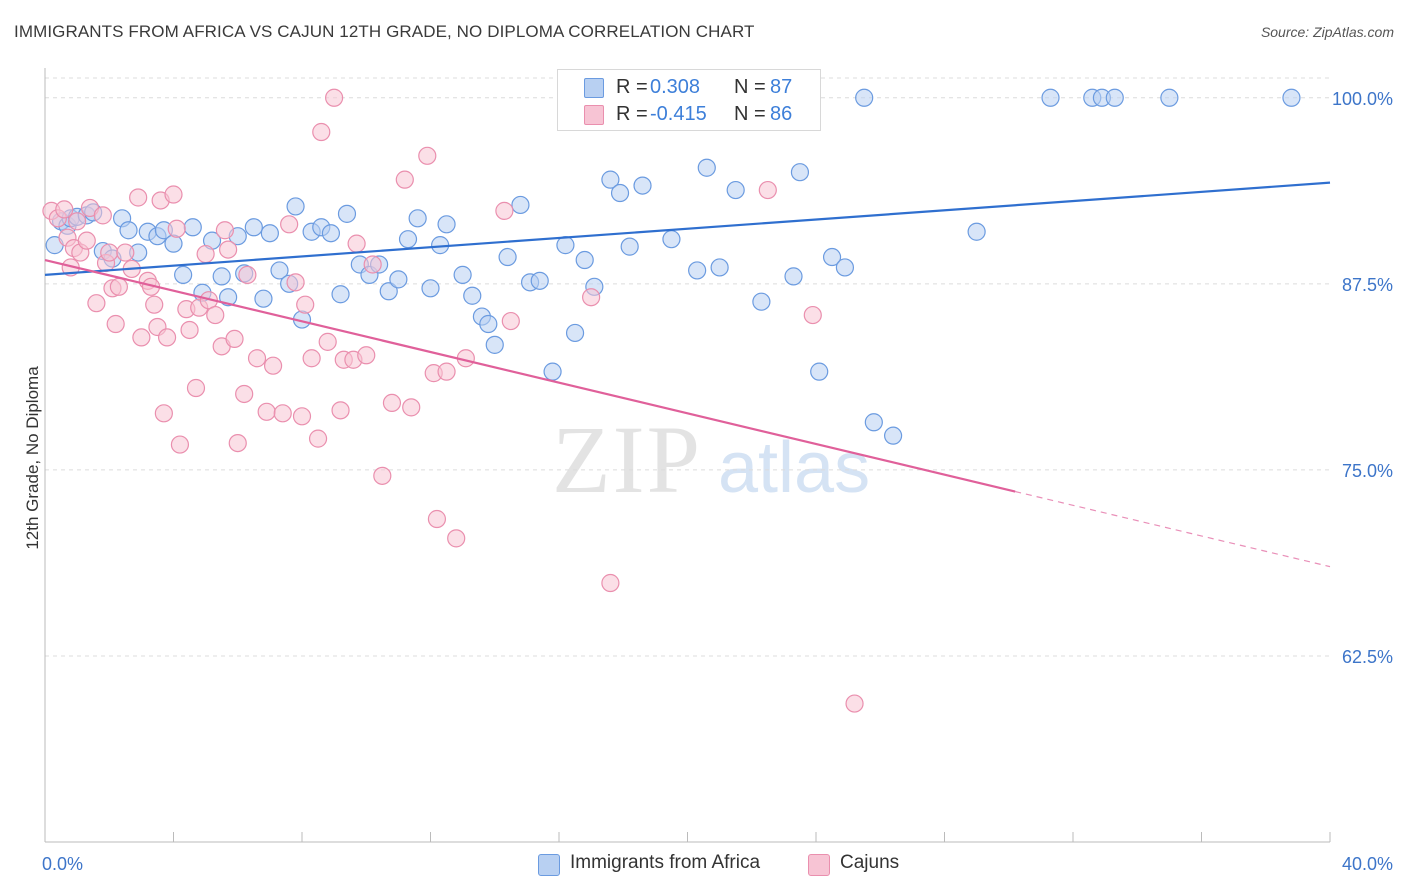 The height and width of the screenshot is (892, 1406). Describe the element at coordinates (819, 865) in the screenshot. I see `bottom-legend-swatch-cajuns` at that location.